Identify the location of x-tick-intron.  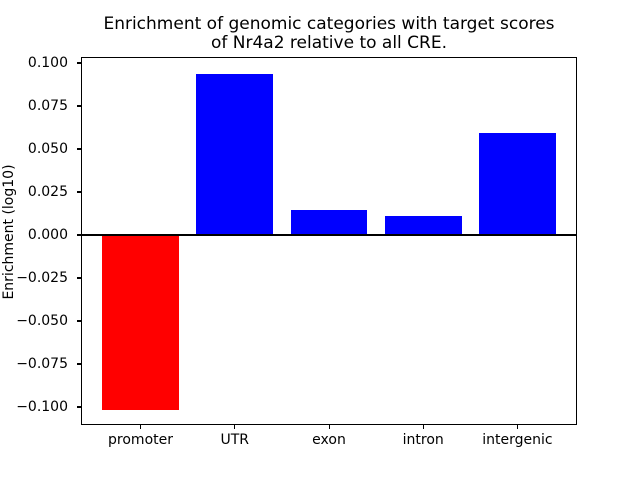
(423, 427).